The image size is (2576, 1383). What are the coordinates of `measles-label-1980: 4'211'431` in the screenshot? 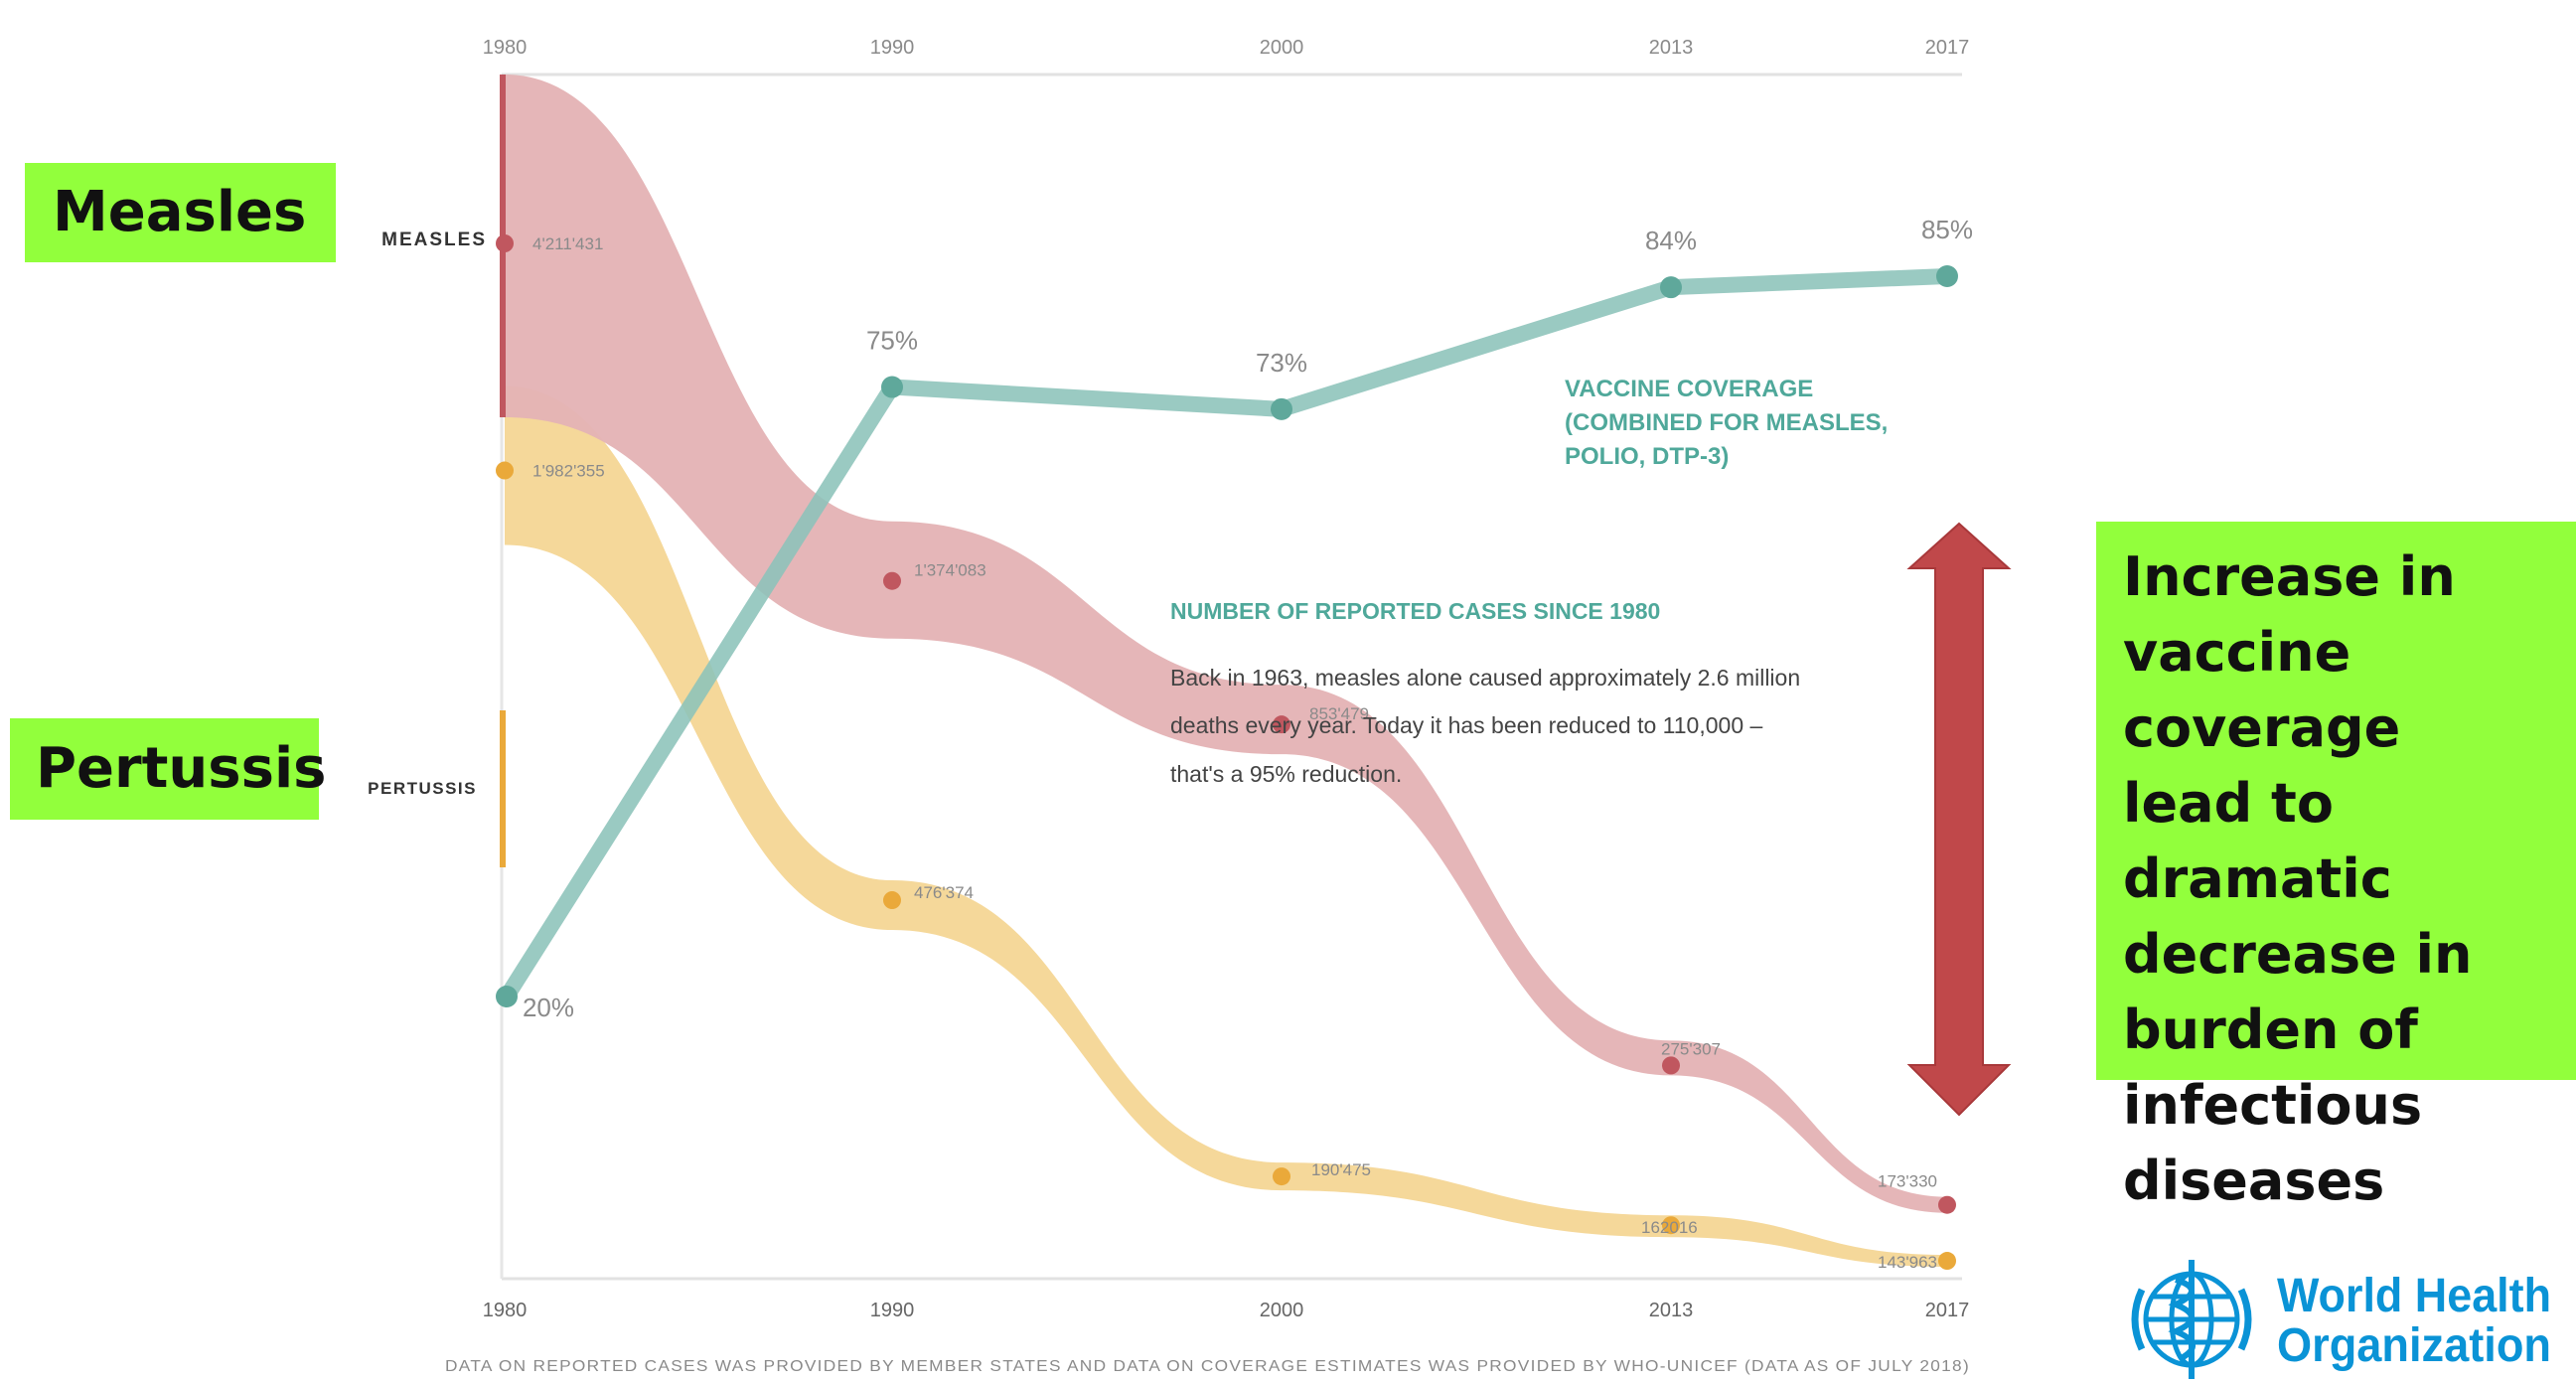 It's located at (567, 244).